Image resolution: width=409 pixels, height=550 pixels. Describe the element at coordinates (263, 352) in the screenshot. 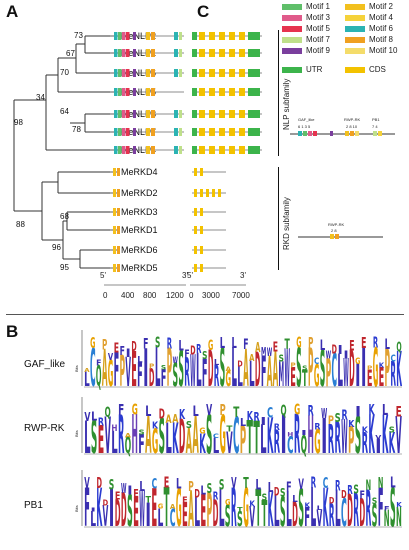

I see `logo-letter: M` at that location.